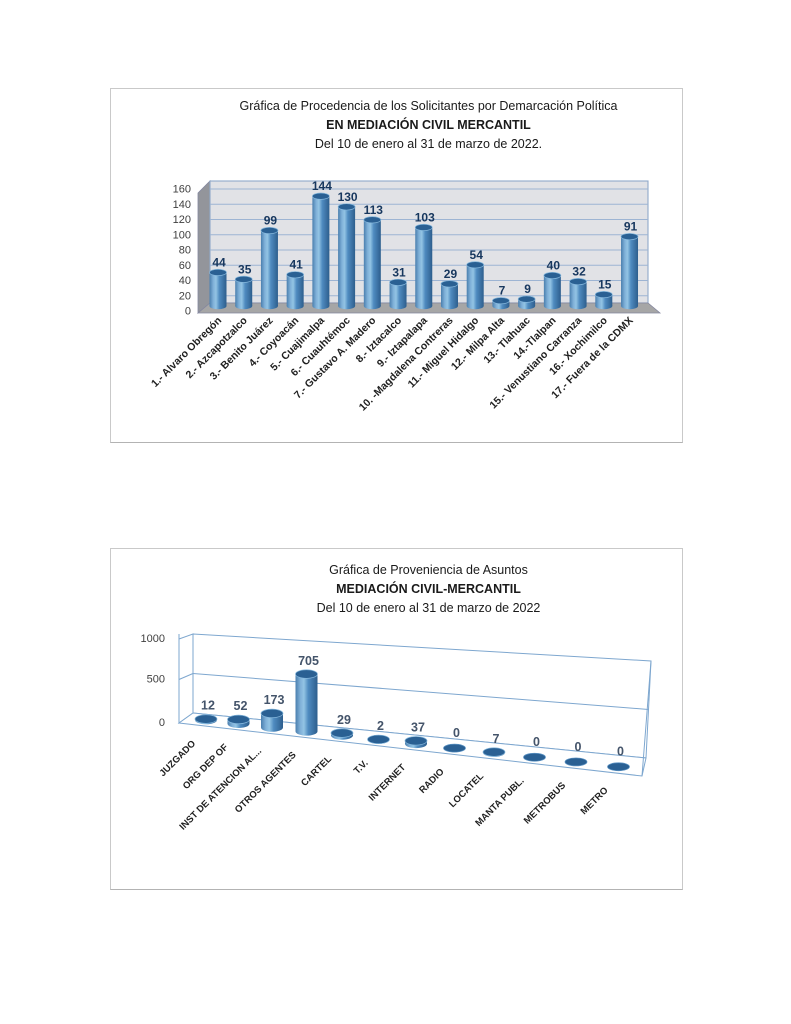 The width and height of the screenshot is (791, 1024). Describe the element at coordinates (208, 706) in the screenshot. I see `value-label: 12` at that location.